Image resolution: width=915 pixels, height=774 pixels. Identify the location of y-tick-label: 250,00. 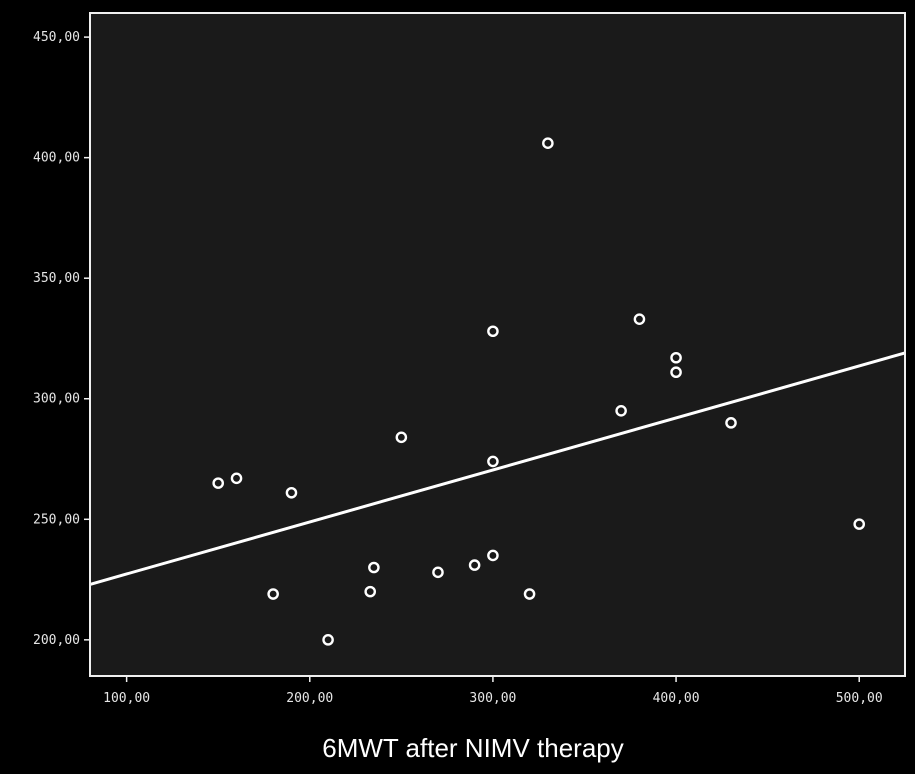
(56, 519).